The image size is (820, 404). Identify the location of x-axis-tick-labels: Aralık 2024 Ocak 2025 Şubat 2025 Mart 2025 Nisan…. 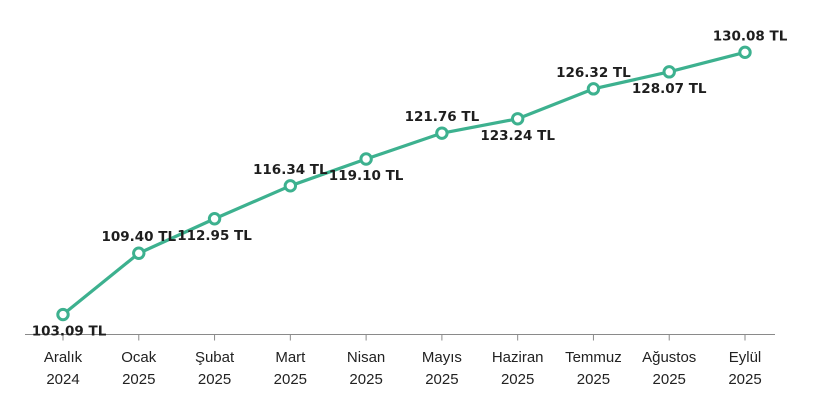
(403, 368).